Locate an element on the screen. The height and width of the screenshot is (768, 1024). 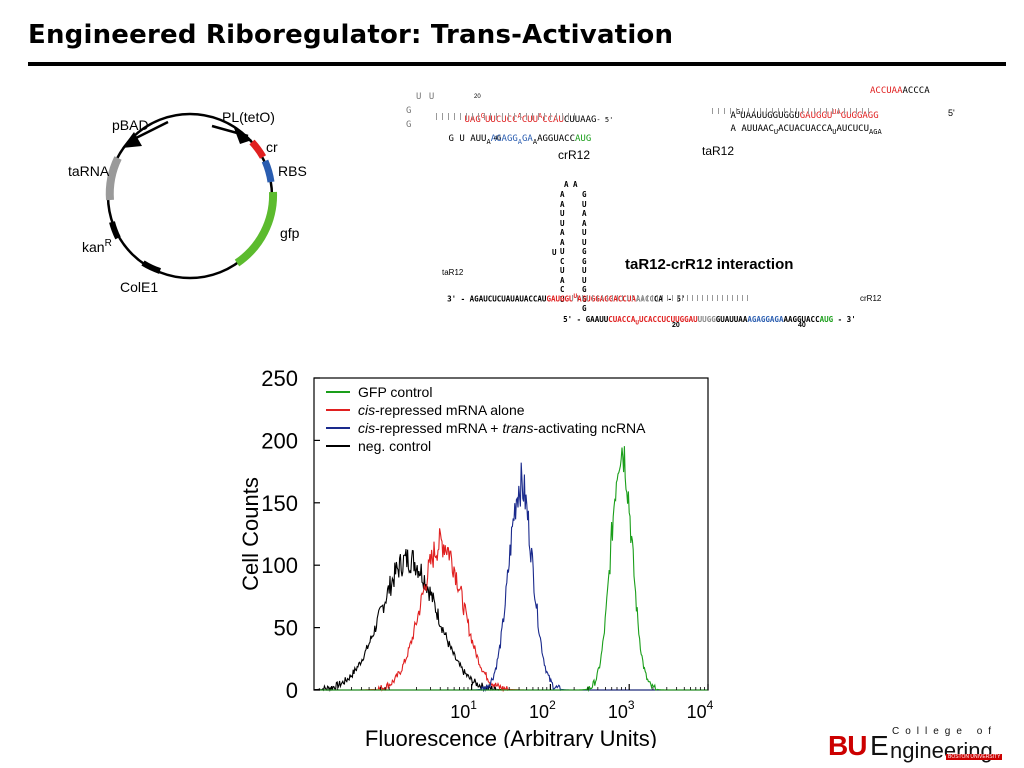
legend-entry: GFP control is located at coordinates (395, 392).